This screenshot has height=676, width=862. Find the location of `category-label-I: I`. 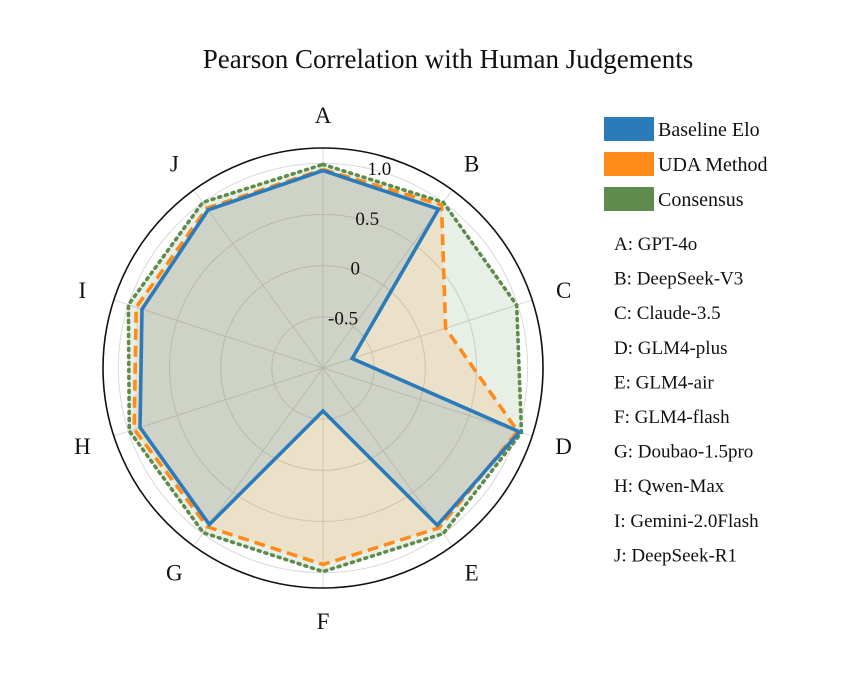

category-label-I: I is located at coordinates (83, 290).